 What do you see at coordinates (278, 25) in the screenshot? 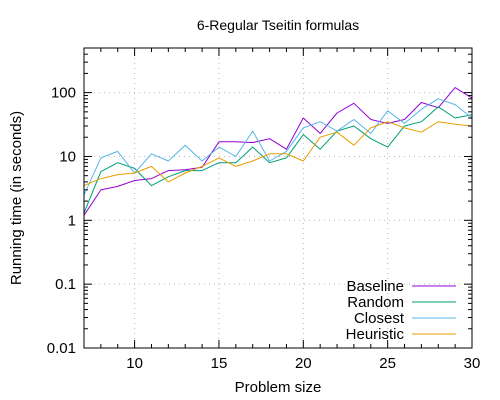
I see `chart-title: 6-Regular Tseitin formulas` at bounding box center [278, 25].